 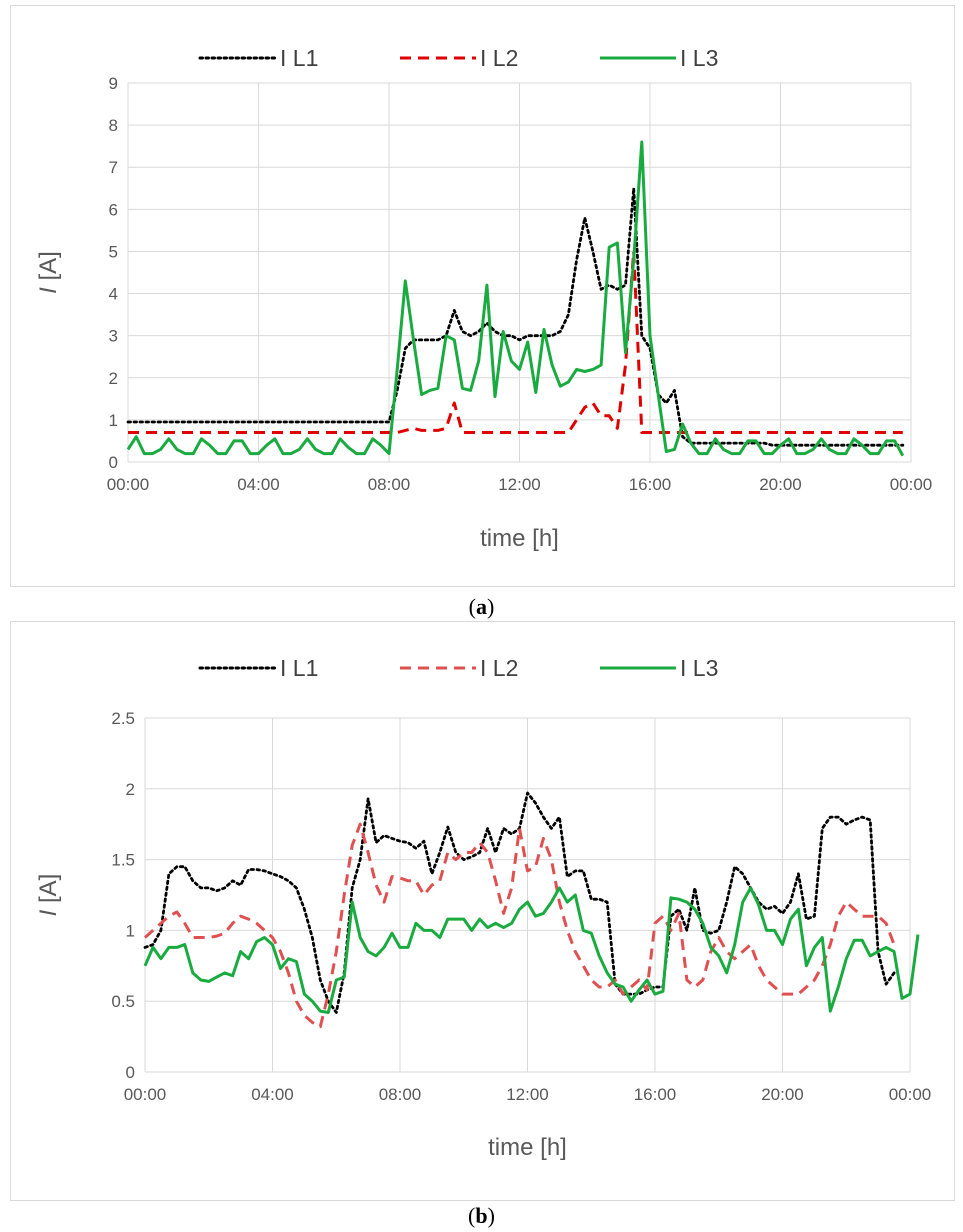 What do you see at coordinates (780, 484) in the screenshot?
I see `chart-a-x-tick-label: 20:00` at bounding box center [780, 484].